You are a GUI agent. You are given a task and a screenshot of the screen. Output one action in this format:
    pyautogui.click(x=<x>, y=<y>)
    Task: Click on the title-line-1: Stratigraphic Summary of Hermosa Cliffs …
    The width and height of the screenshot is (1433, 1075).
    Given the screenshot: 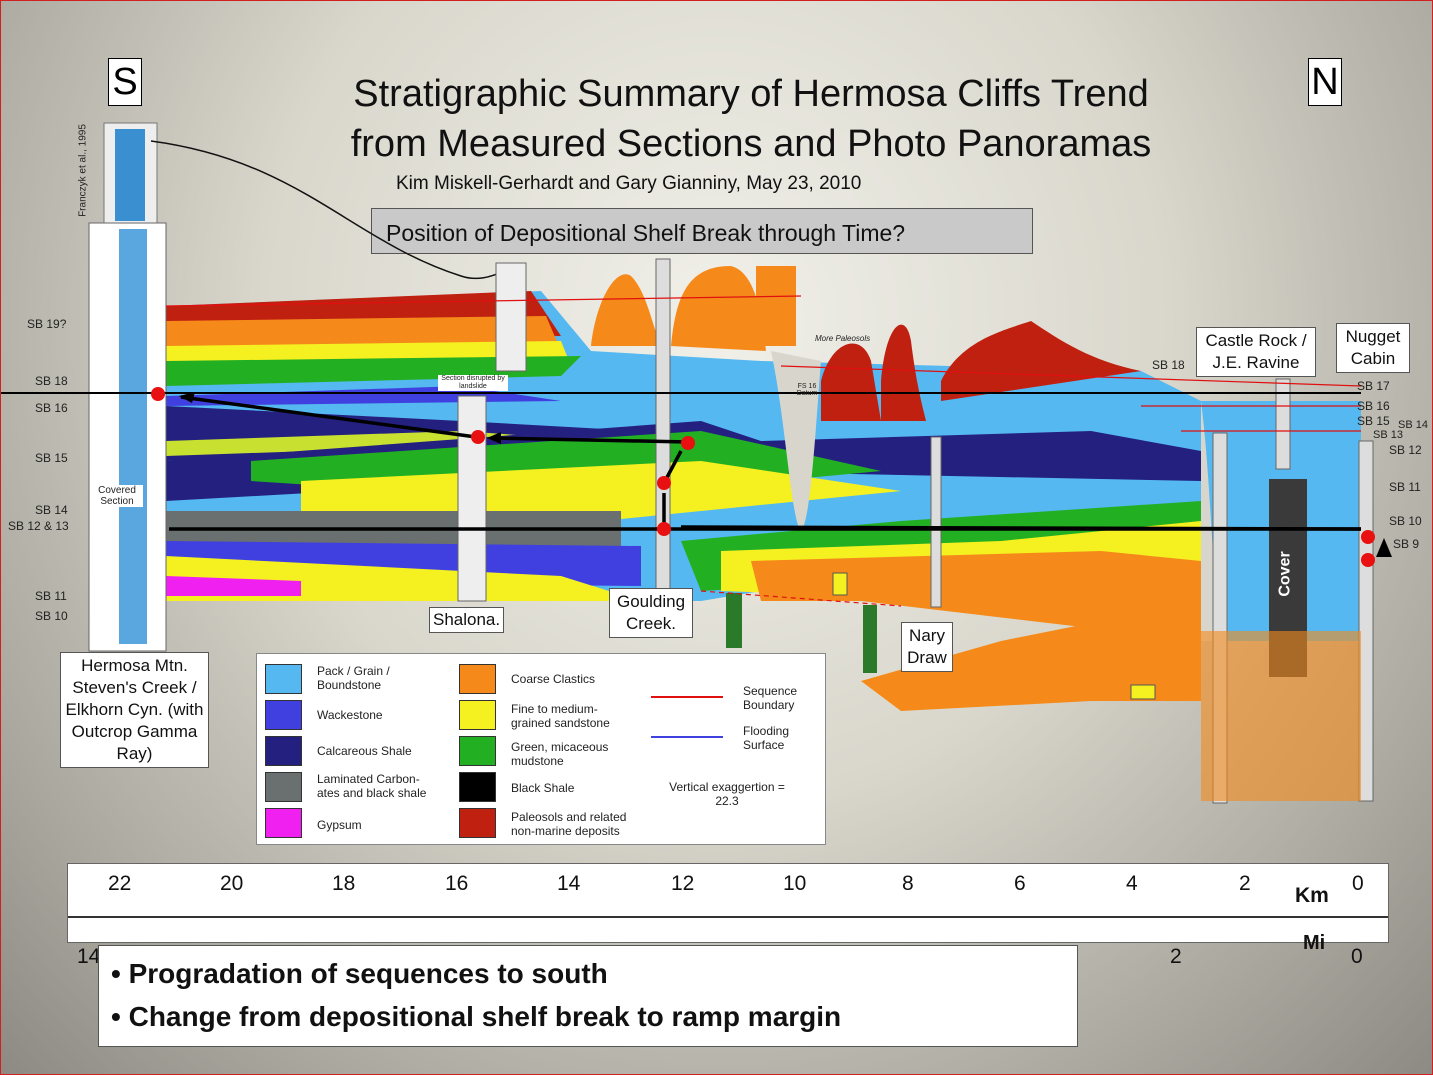 What is the action you would take?
    pyautogui.click(x=751, y=94)
    